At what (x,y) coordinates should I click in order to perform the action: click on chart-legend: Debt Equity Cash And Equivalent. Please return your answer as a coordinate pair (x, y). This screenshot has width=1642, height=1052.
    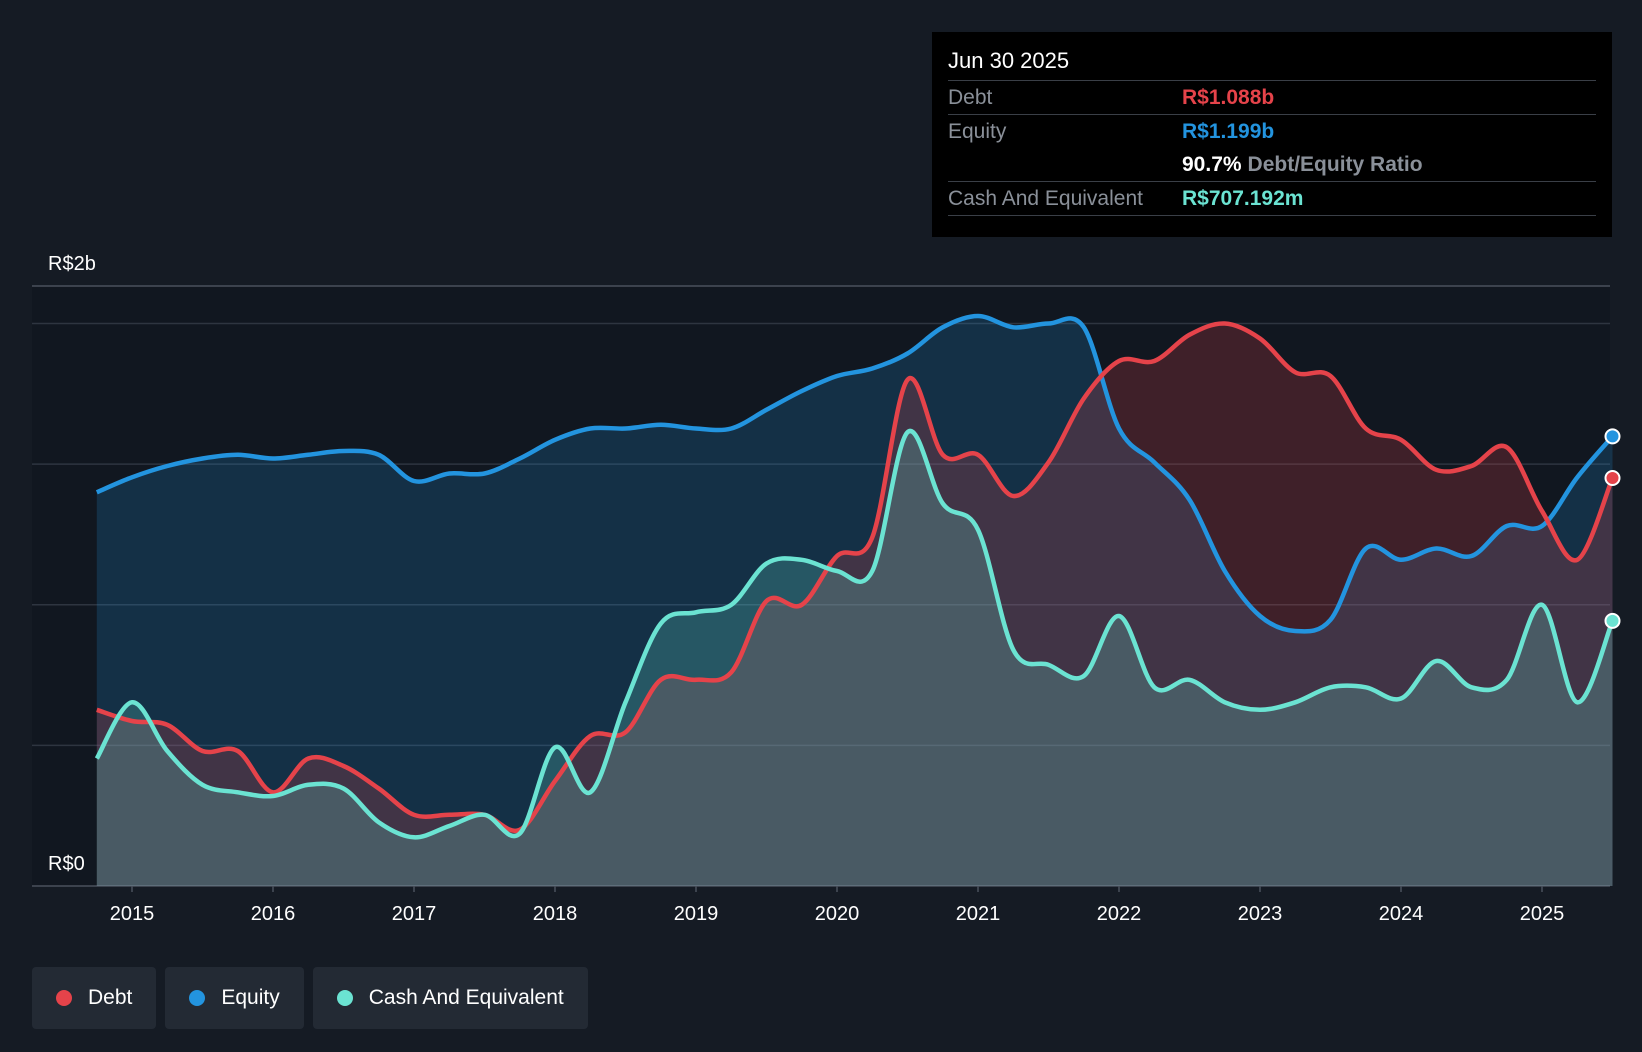
    Looking at the image, I should click on (310, 998).